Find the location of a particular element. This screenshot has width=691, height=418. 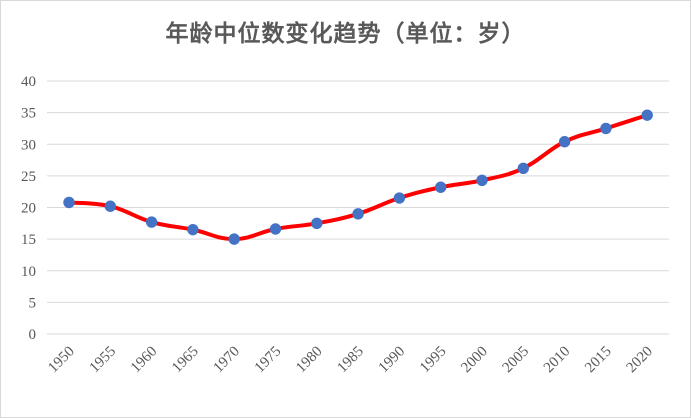

x-tick-label: 1975 is located at coordinates (268, 360).